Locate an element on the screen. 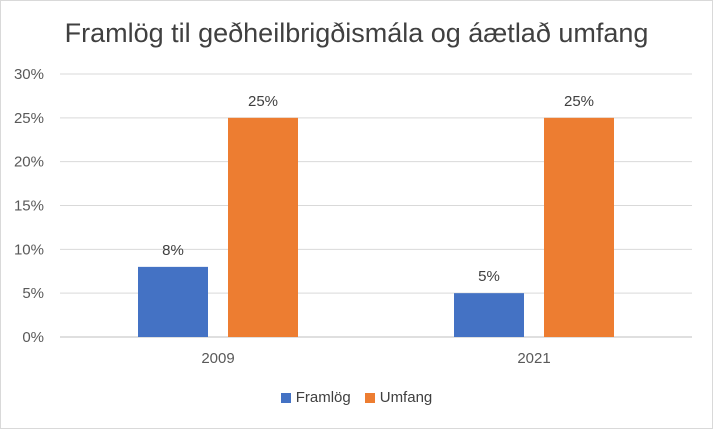  legend-swatch-umfang is located at coordinates (369, 397).